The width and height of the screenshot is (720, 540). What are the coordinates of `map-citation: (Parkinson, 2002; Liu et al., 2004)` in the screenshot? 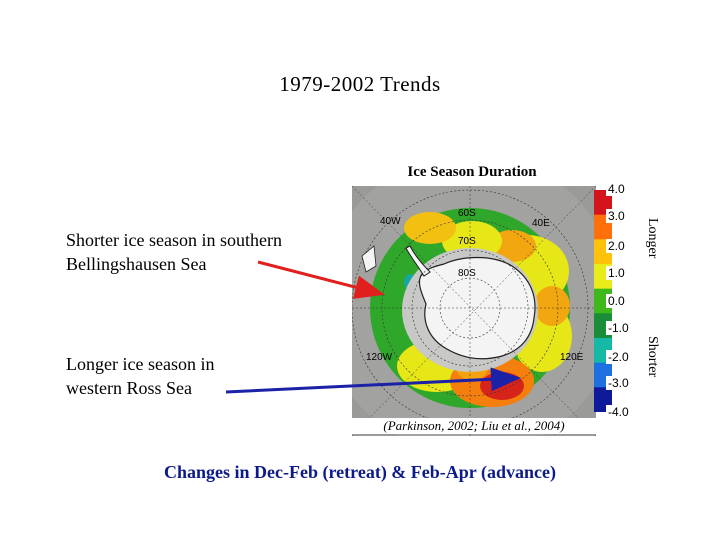 It's located at (474, 426).